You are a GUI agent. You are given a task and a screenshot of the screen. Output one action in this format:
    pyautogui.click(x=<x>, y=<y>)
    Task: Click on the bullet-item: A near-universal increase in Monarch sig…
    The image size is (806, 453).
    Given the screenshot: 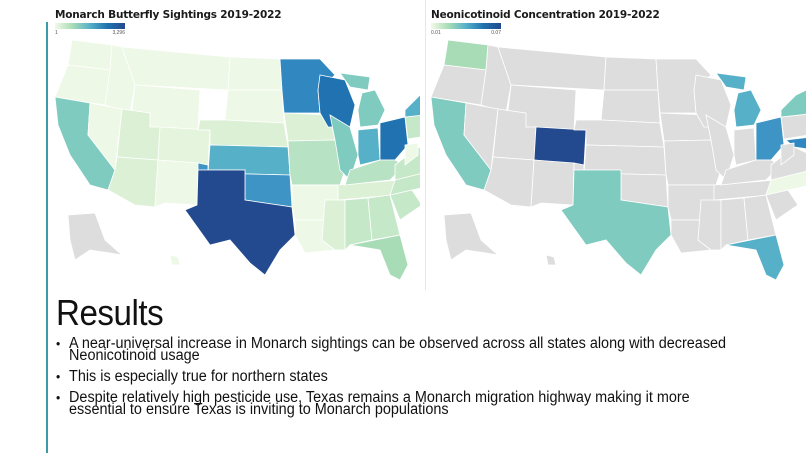 What is the action you would take?
    pyautogui.click(x=400, y=350)
    